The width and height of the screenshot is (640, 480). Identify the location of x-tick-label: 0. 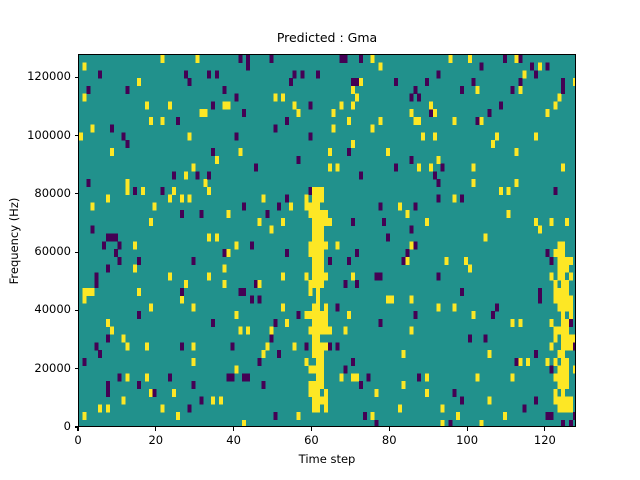
(78, 440).